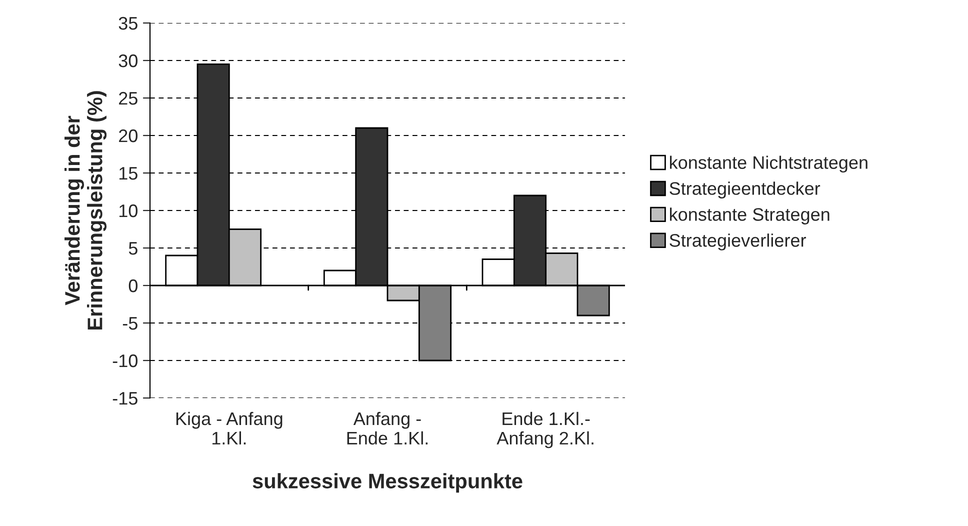 Image resolution: width=968 pixels, height=526 pixels. What do you see at coordinates (745, 190) in the screenshot?
I see `legend-label: Strategieentdecker` at bounding box center [745, 190].